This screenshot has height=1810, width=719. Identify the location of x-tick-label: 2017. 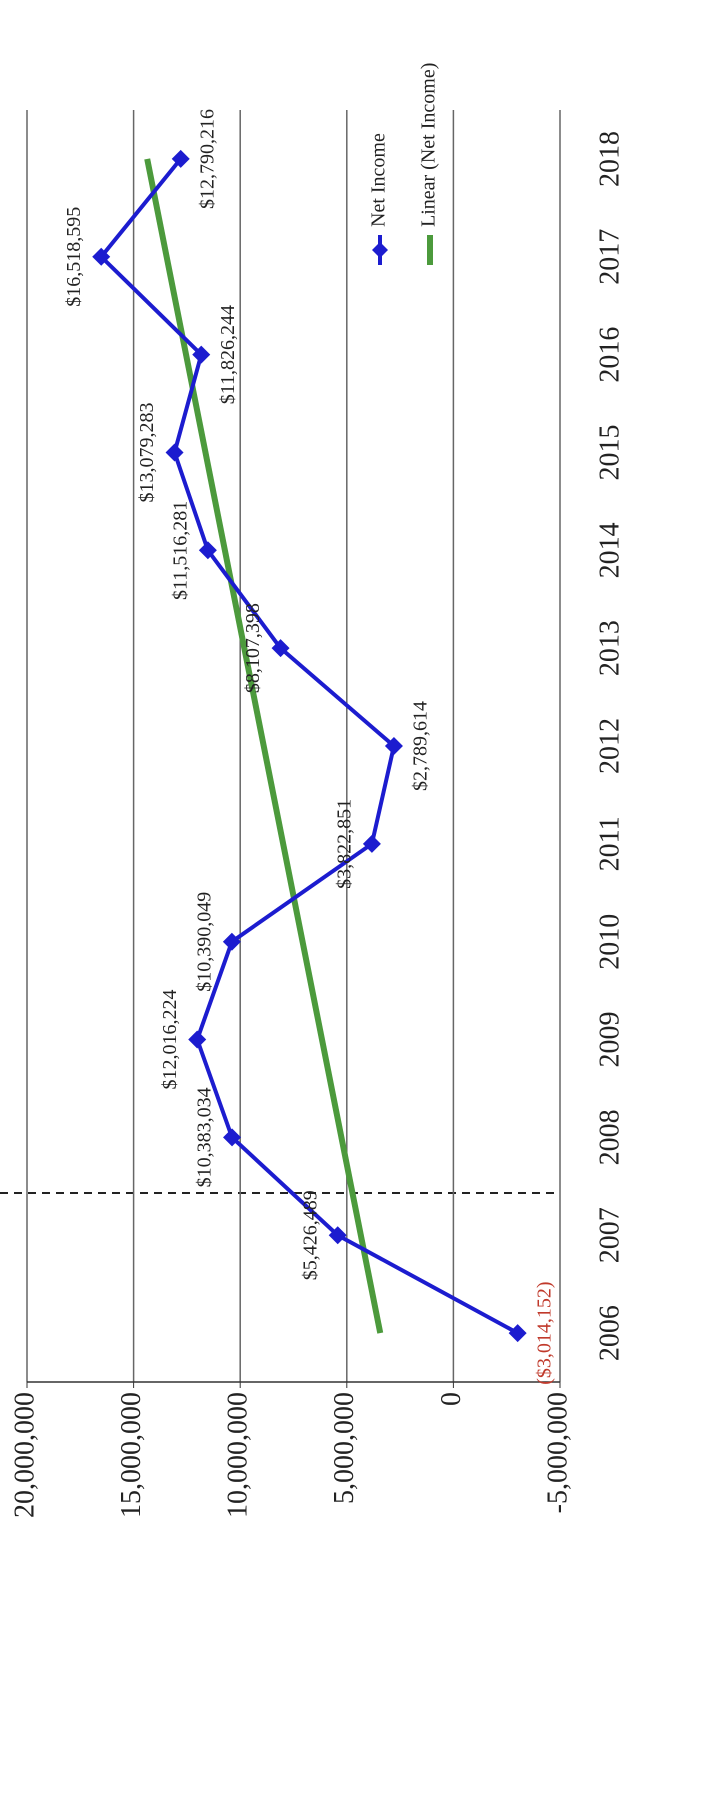
(609, 257).